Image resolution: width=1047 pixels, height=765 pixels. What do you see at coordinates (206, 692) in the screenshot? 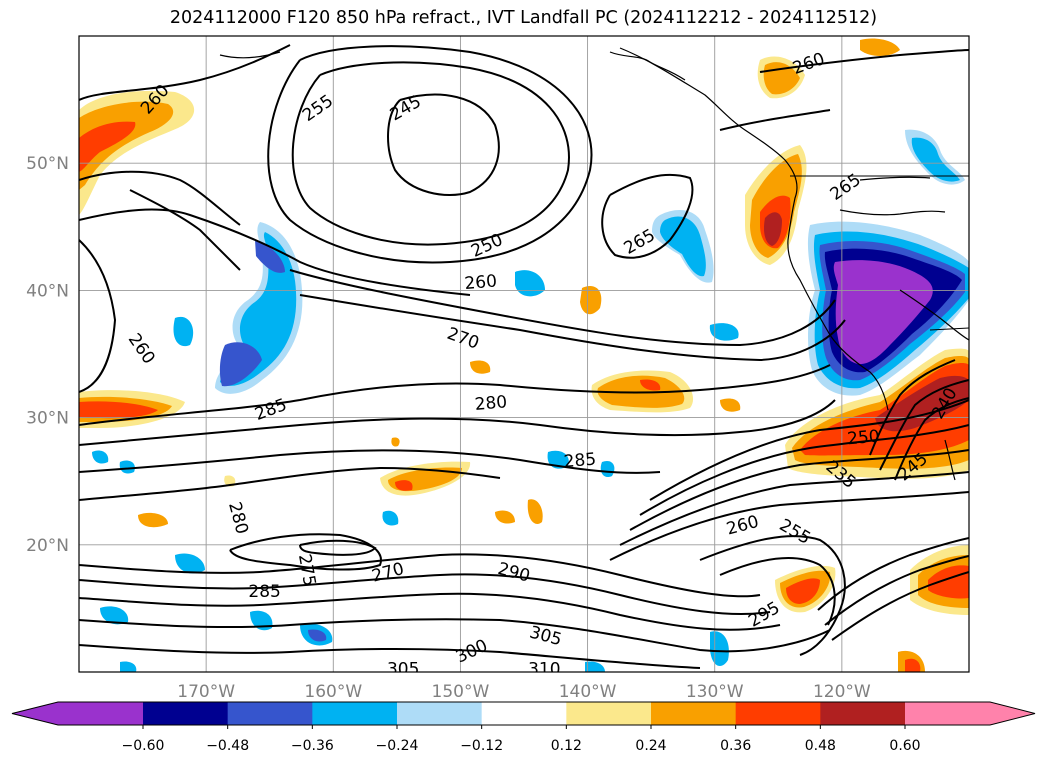
I see `longitude-label: 170°W` at bounding box center [206, 692].